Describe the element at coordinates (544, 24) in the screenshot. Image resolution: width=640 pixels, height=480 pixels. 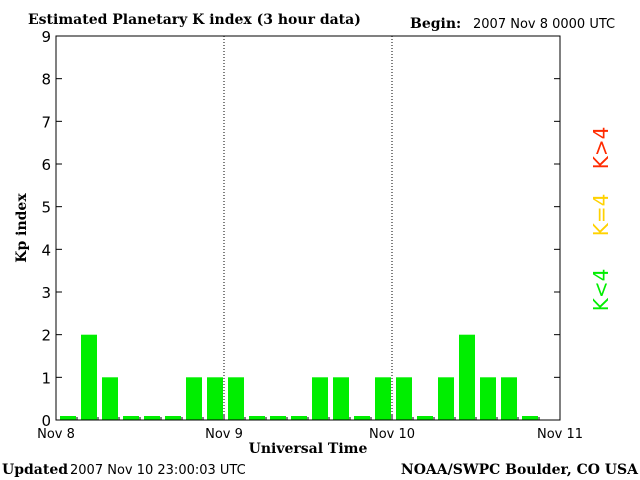
I see `begin-value: 2007 Nov 8 0000 UTC` at that location.